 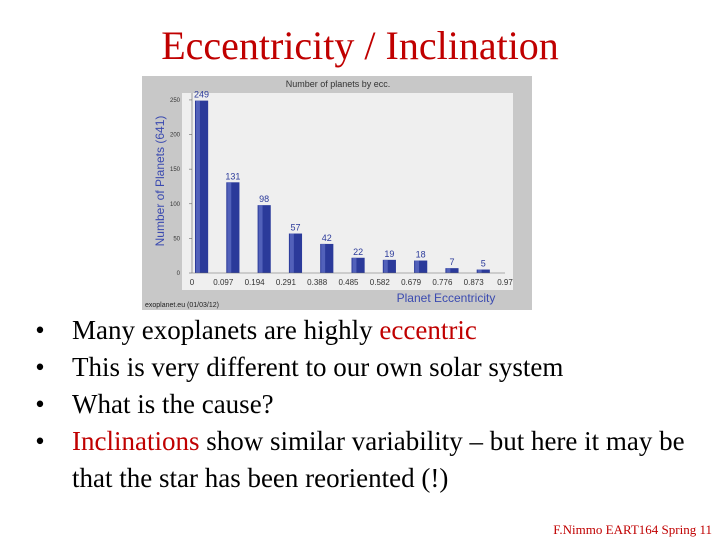 I want to click on y-tick-label: 100, so click(x=175, y=205).